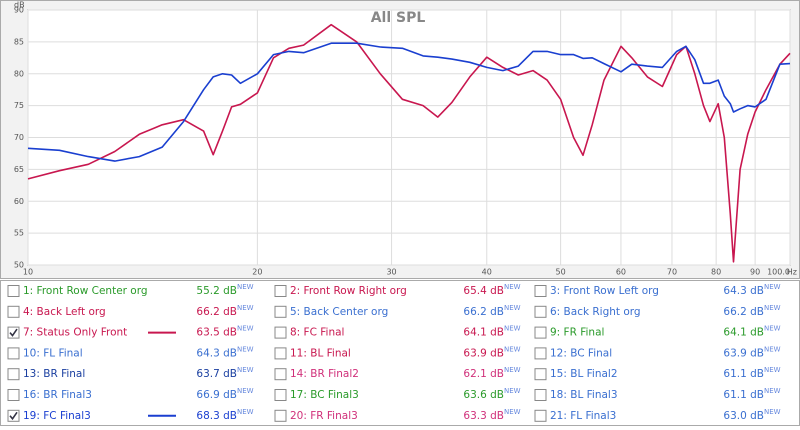 The image size is (800, 430). What do you see at coordinates (216, 353) in the screenshot?
I see `trace-level: 64.3 dB` at bounding box center [216, 353].